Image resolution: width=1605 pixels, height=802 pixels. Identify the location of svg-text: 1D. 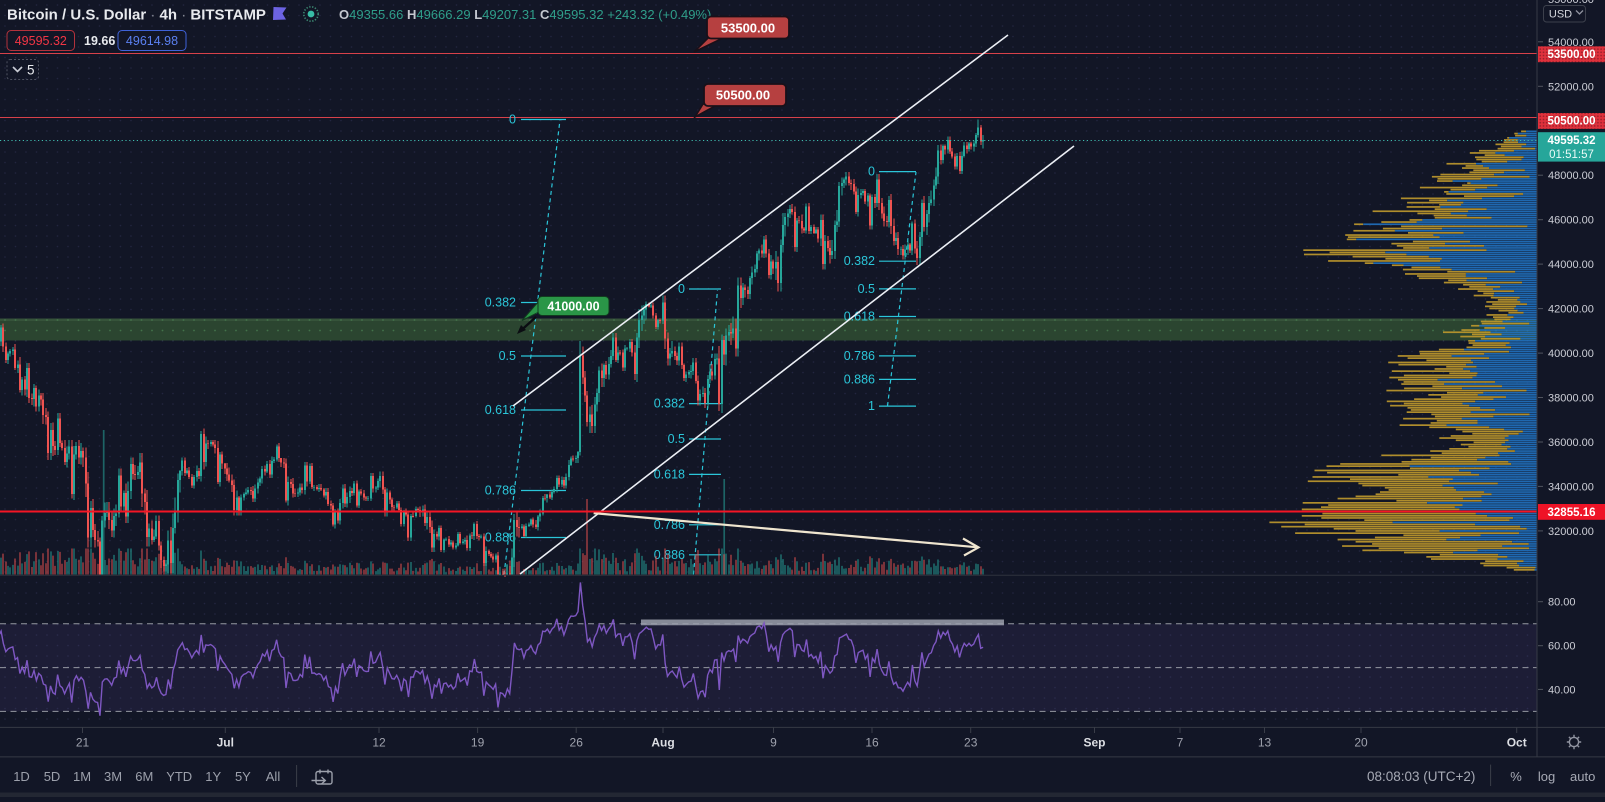
(21, 776).